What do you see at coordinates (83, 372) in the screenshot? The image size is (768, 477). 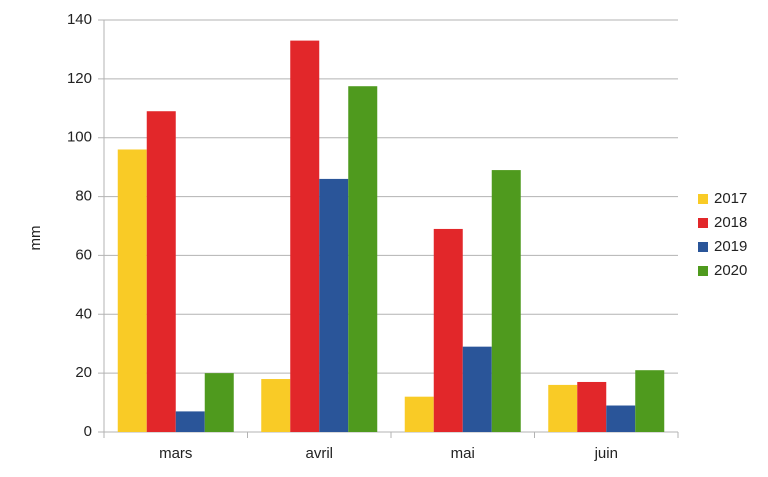 I see `y-tick-label: 20` at bounding box center [83, 372].